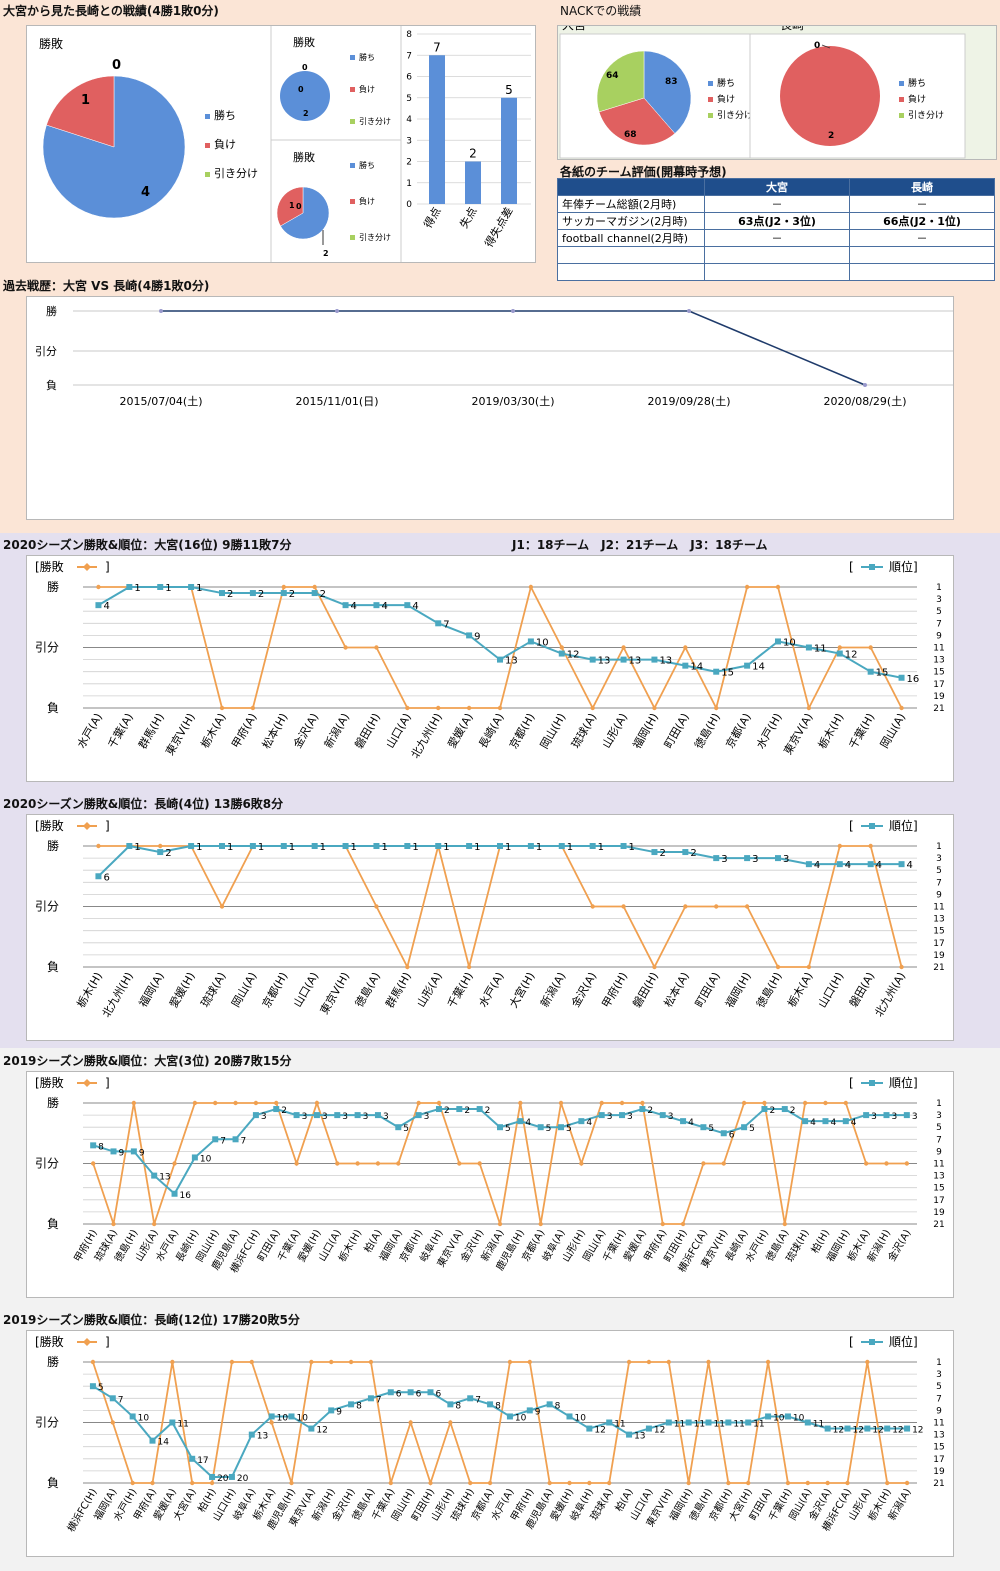 This screenshot has height=1571, width=1000. I want to click on x-tick-label: 京都(A), so click(738, 731).